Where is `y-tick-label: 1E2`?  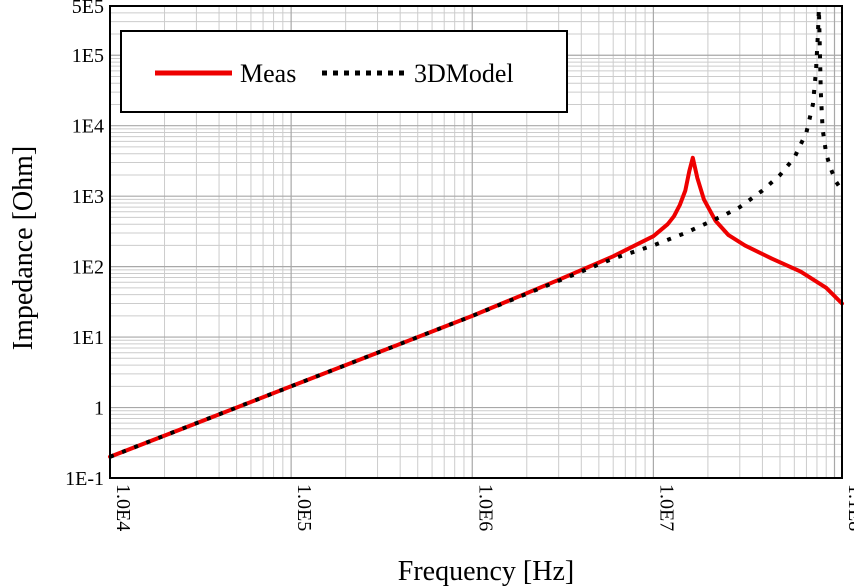
y-tick-label: 1E2 is located at coordinates (88, 268).